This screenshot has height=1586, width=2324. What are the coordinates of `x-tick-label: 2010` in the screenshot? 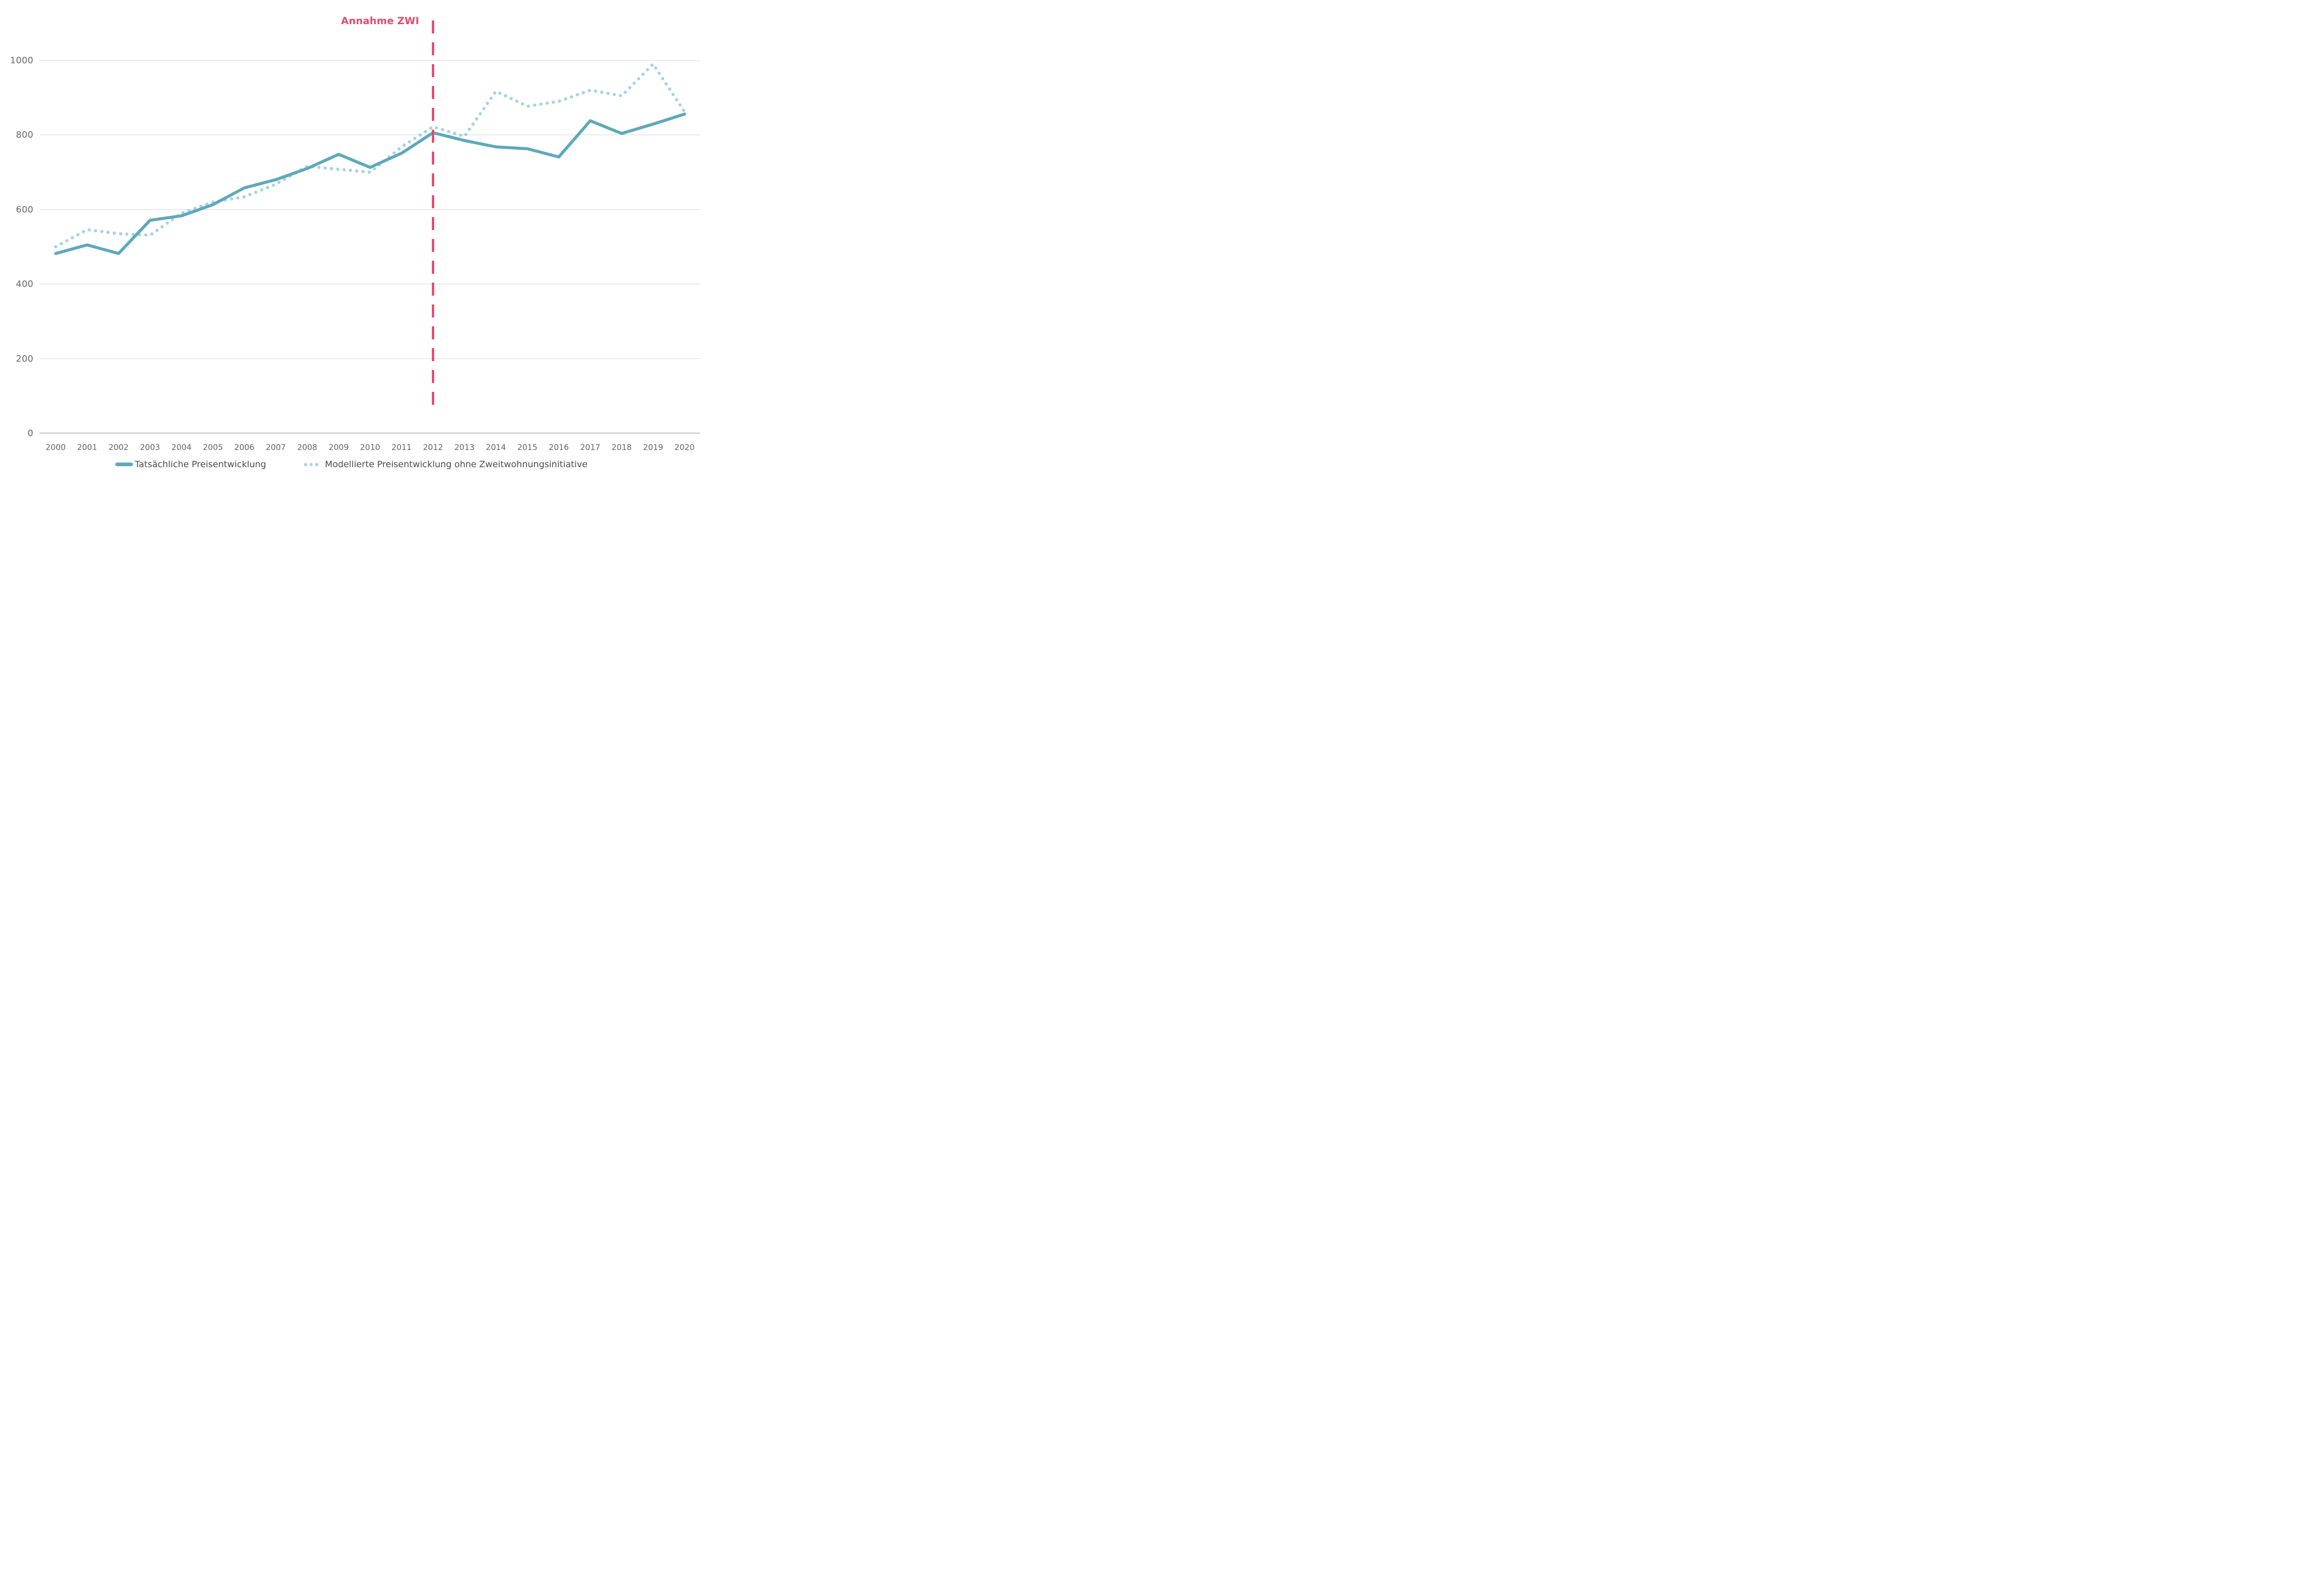 It's located at (370, 447).